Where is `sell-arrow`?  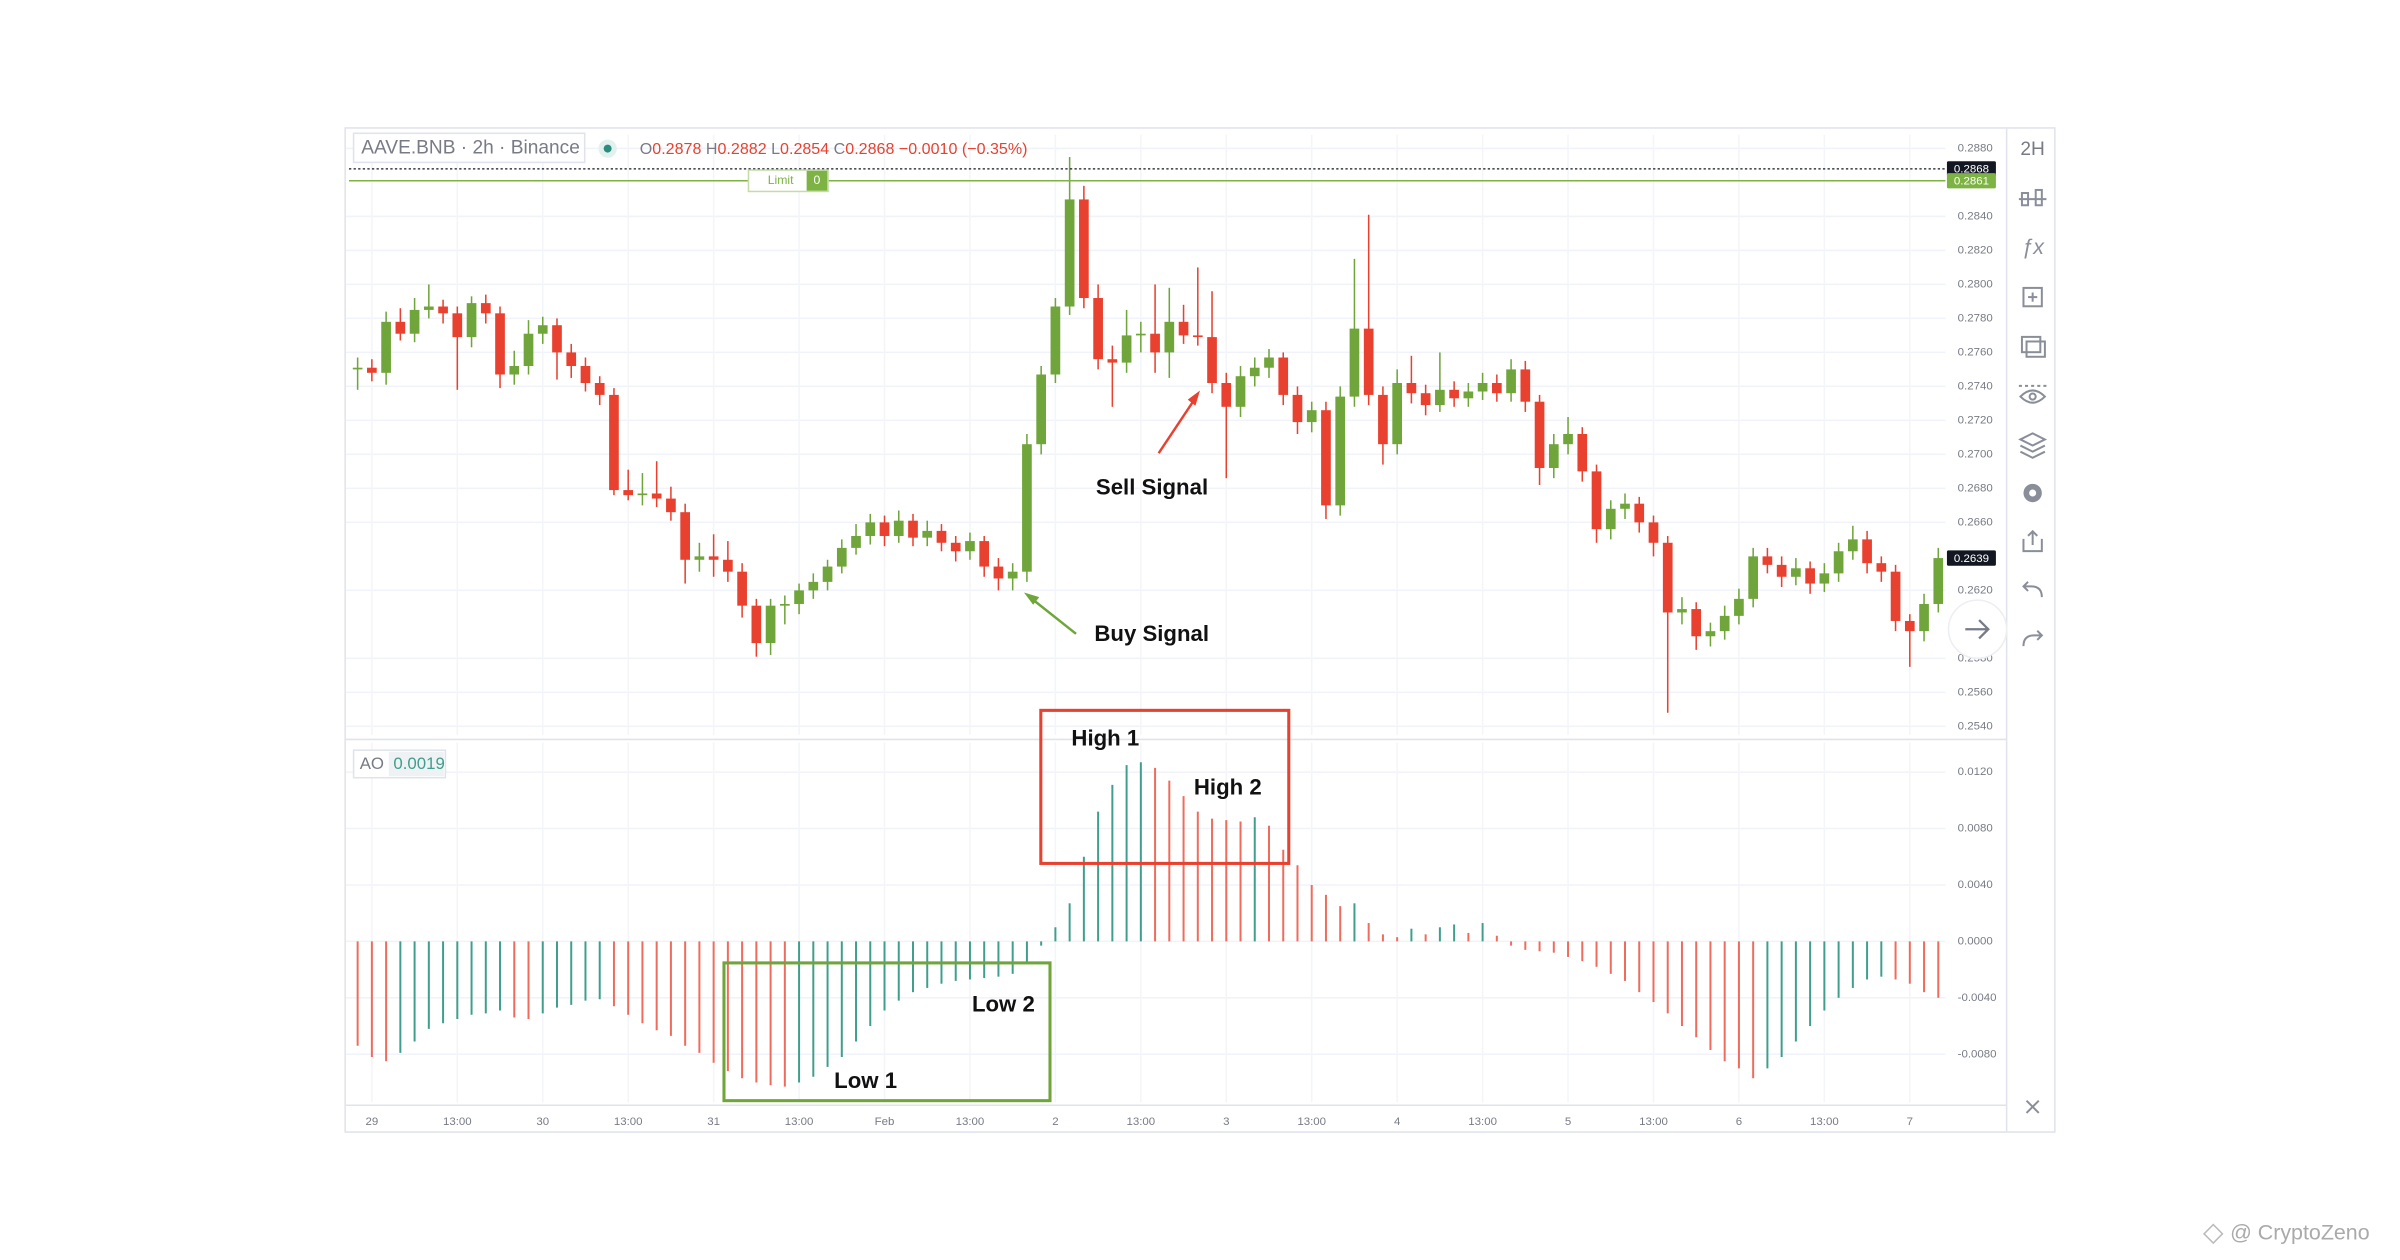 sell-arrow is located at coordinates (1178, 422).